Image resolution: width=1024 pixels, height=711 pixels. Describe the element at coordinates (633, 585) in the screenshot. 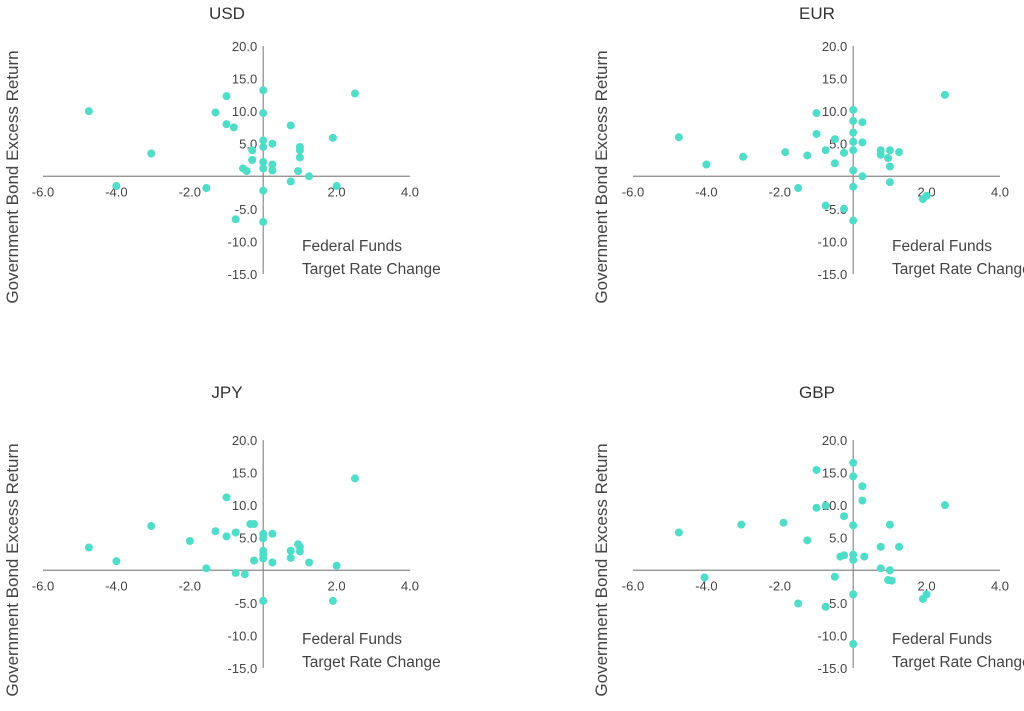

I see `x-tick-label: -6.0` at that location.